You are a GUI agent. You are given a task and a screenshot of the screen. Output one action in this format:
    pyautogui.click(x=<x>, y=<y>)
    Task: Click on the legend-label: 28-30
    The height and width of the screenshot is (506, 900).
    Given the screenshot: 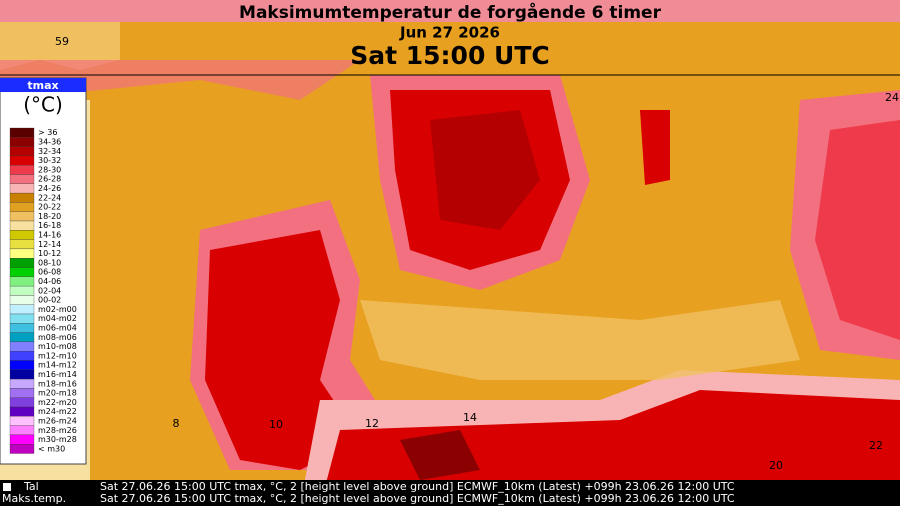 What is the action you would take?
    pyautogui.click(x=49, y=169)
    